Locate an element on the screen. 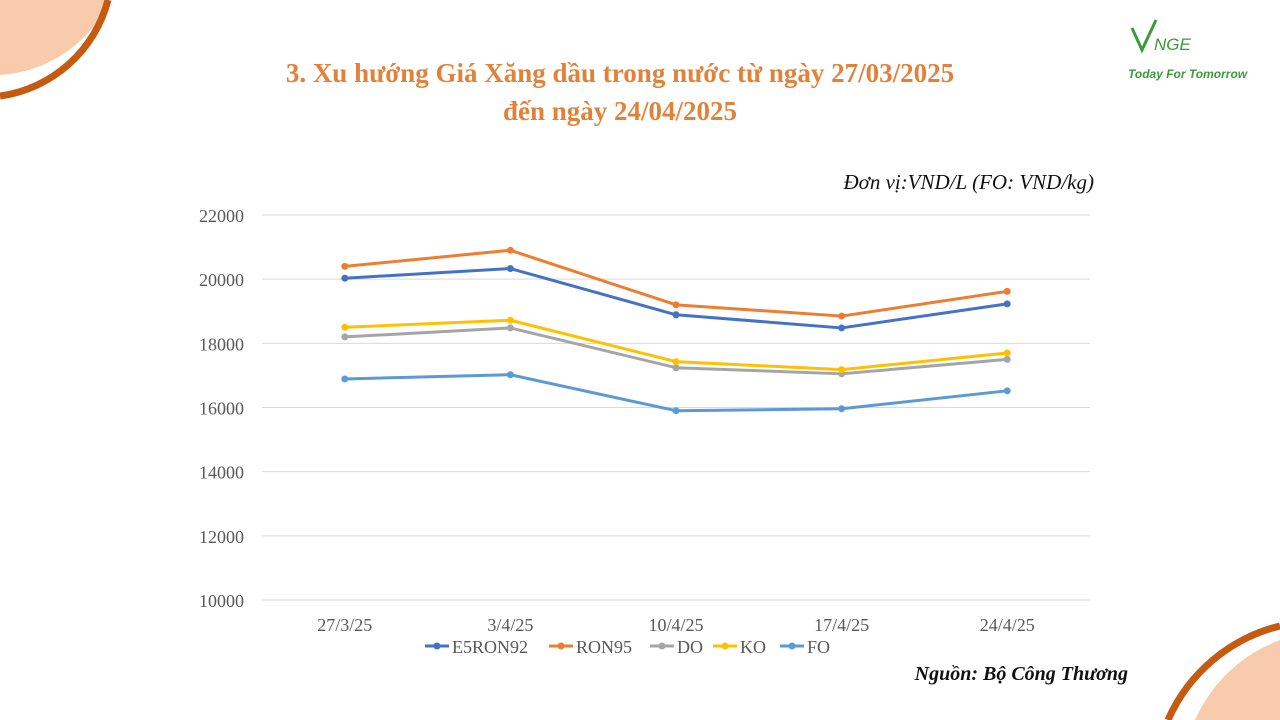  series-do is located at coordinates (676, 351).